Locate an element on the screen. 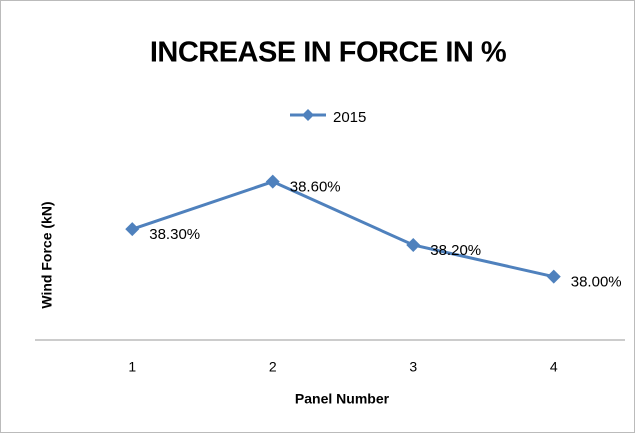  data-label: 38.20% is located at coordinates (455, 250).